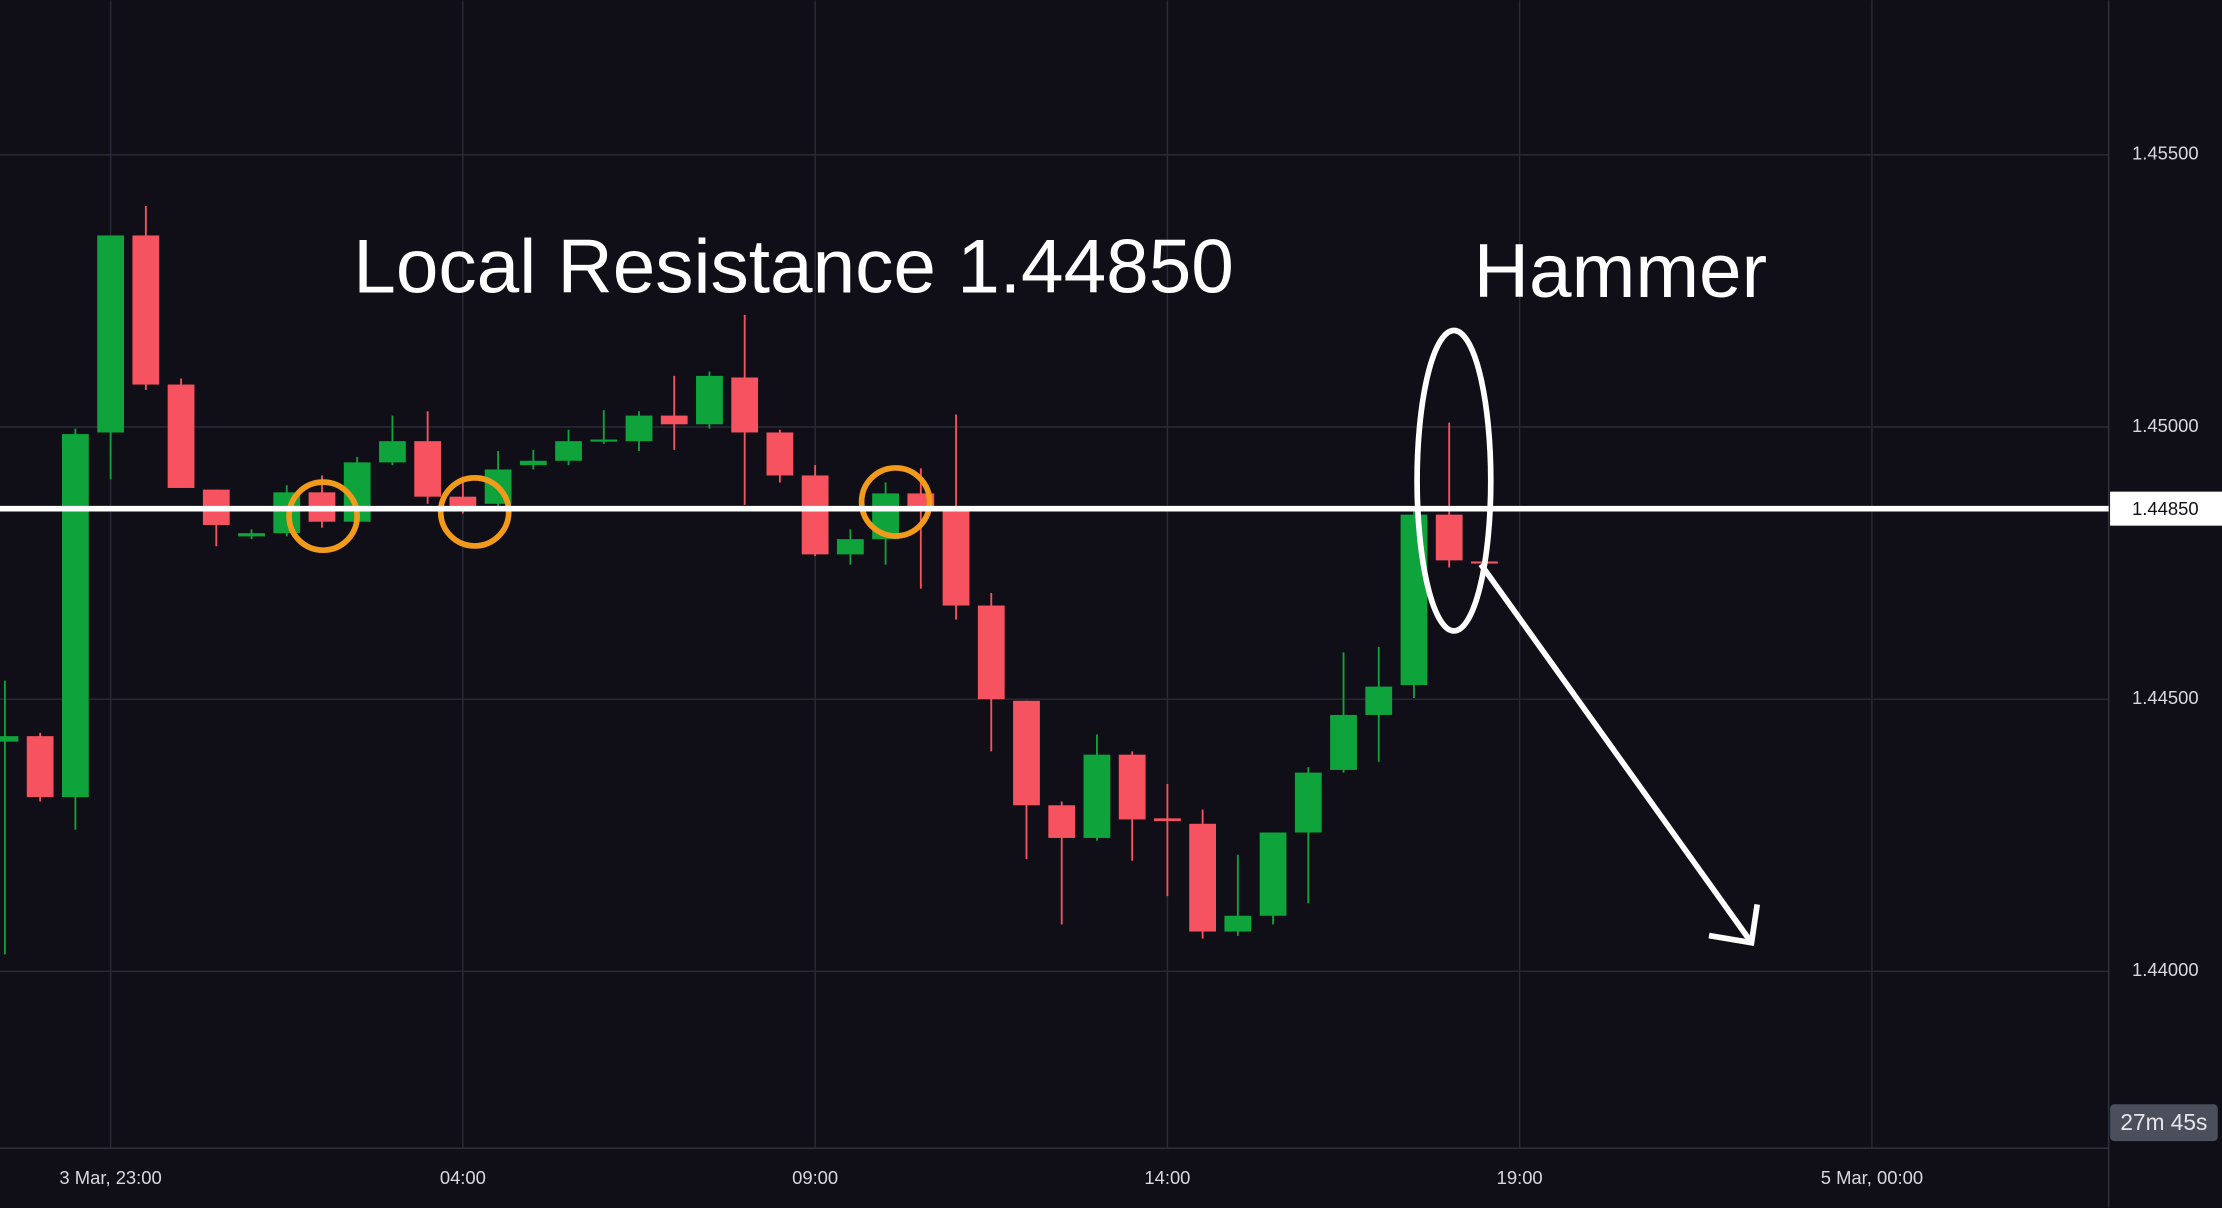 This screenshot has width=2222, height=1208. Describe the element at coordinates (1872, 1177) in the screenshot. I see `x-tick-label: 5 Mar, 00:00` at that location.